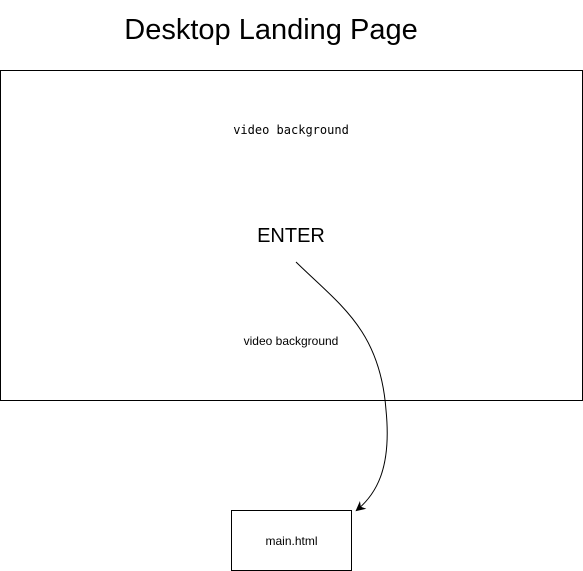 This screenshot has width=583, height=571. I want to click on main-html-label: main.html, so click(291, 541).